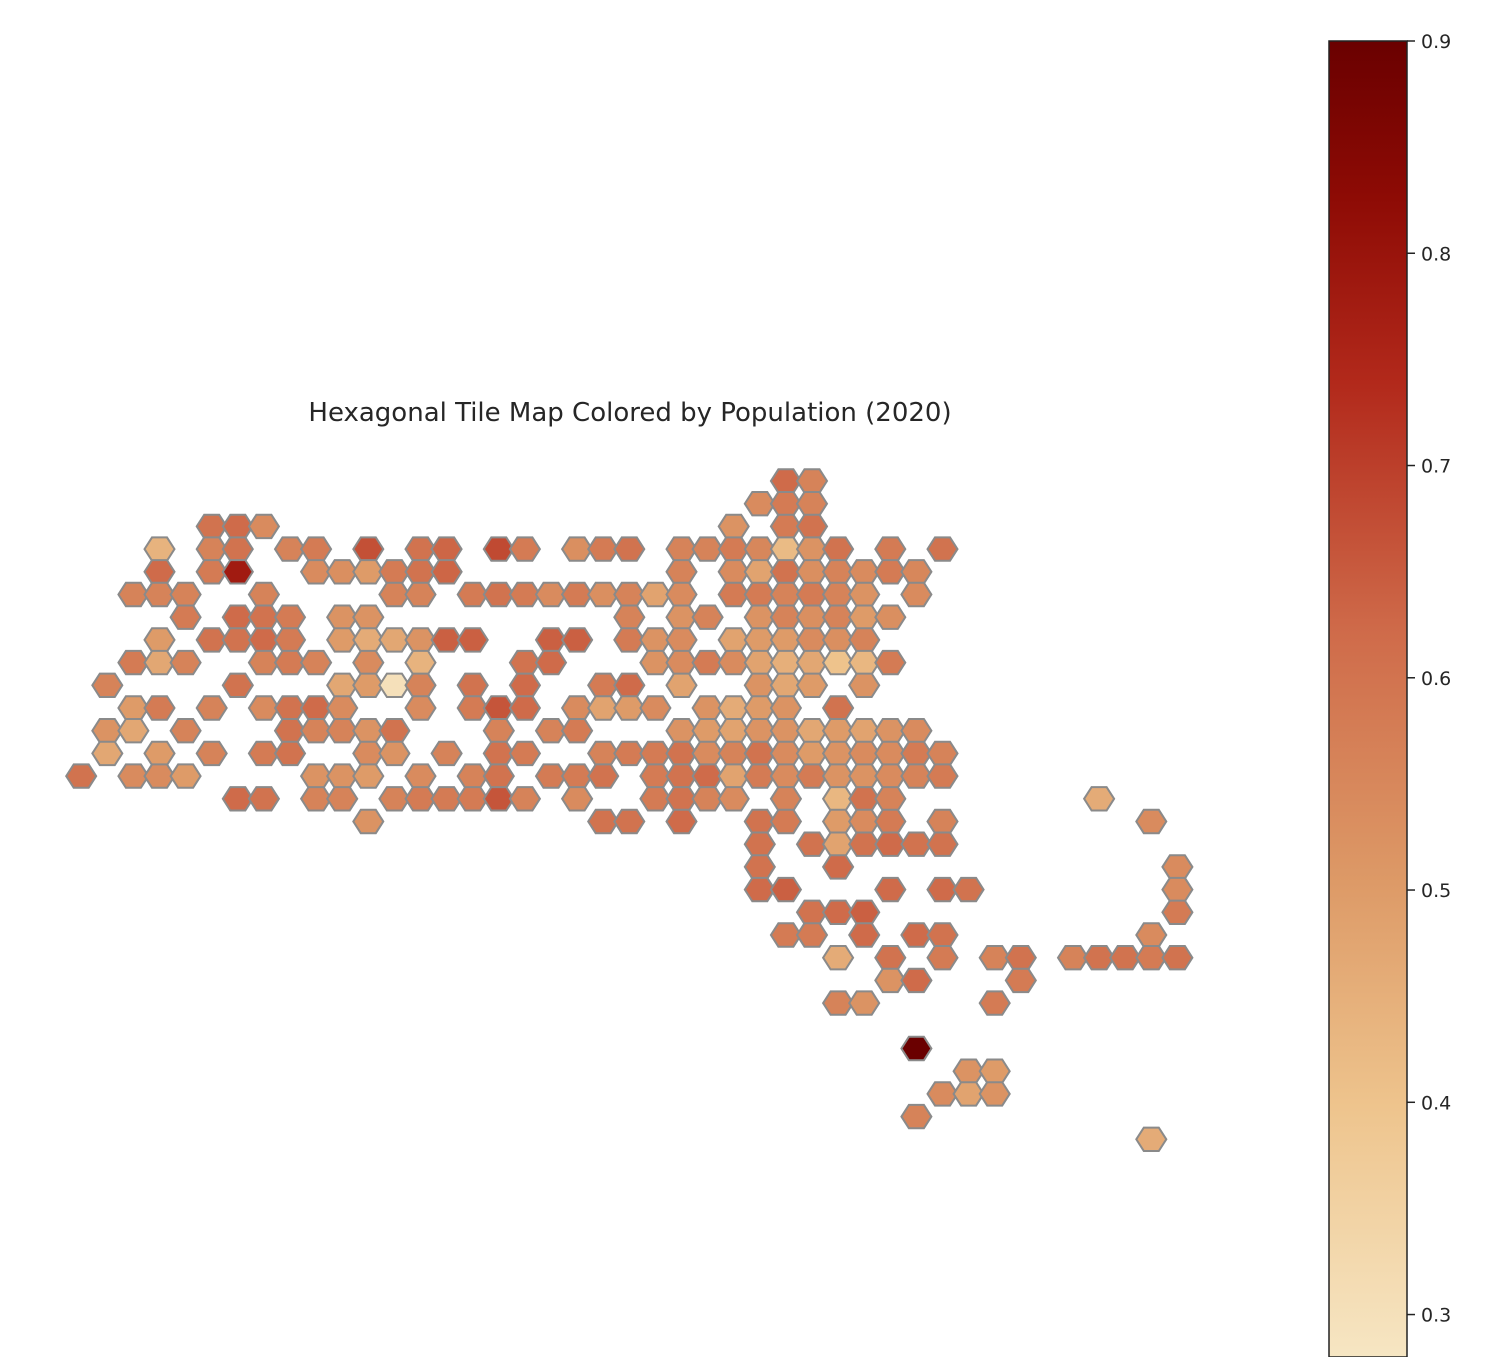 This screenshot has width=1504, height=1357. What do you see at coordinates (1436, 467) in the screenshot?
I see `colorbar-tick-label: 0.7` at bounding box center [1436, 467].